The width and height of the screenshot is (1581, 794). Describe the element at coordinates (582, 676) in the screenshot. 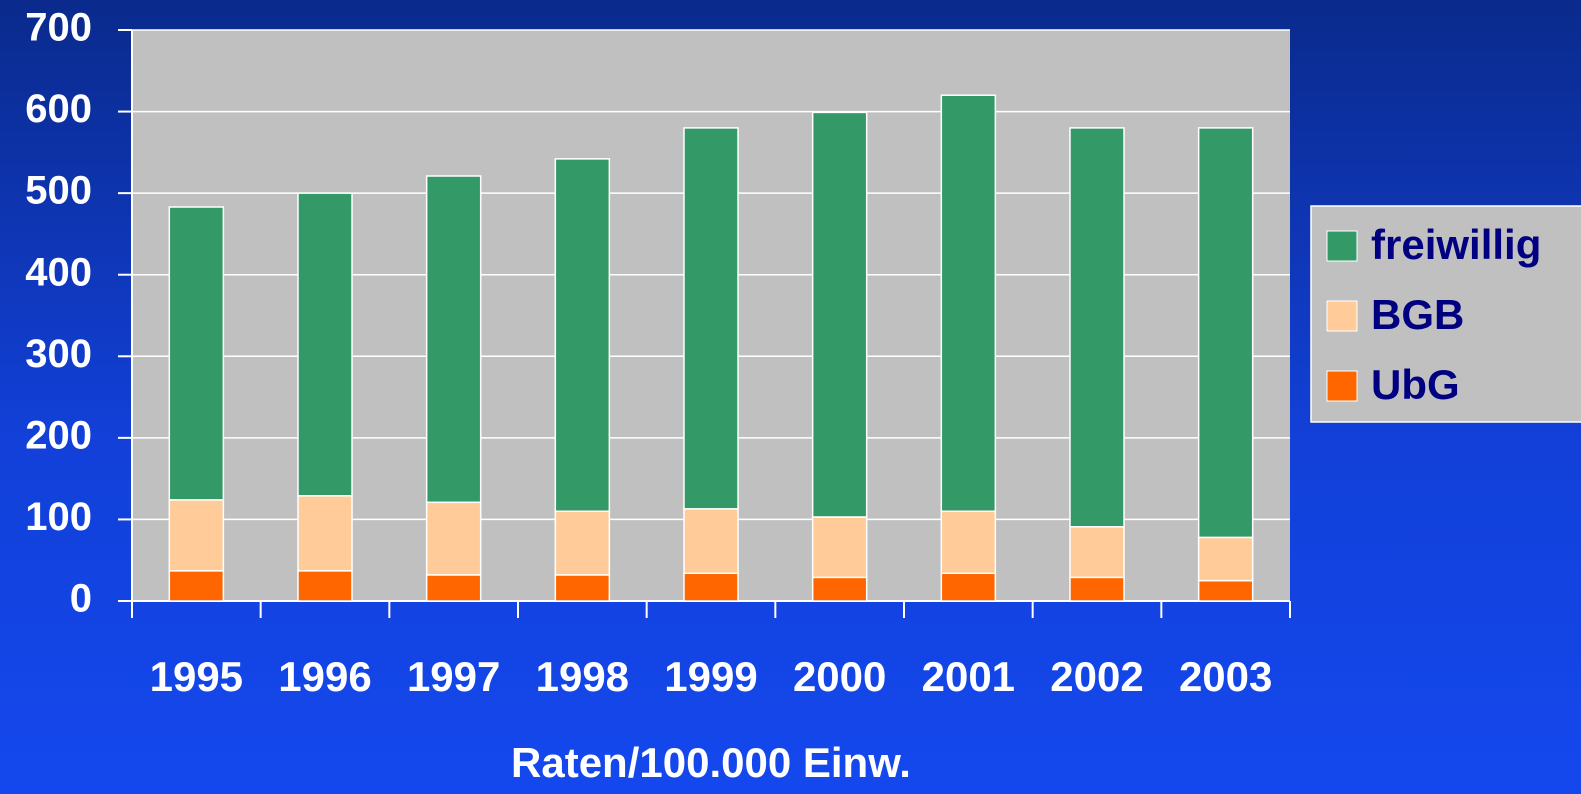

I see `x-tick-label: 1998` at that location.